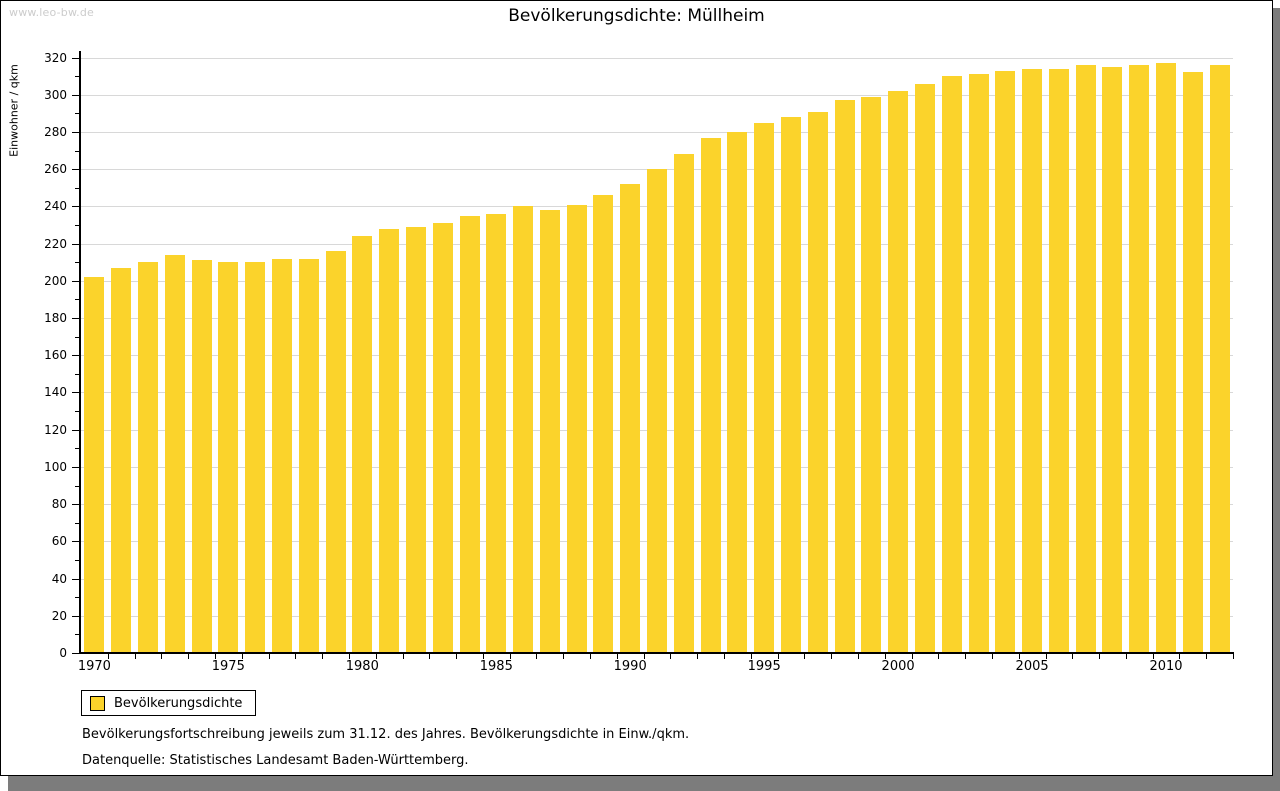 The height and width of the screenshot is (791, 1280). Describe the element at coordinates (55, 355) in the screenshot. I see `y-tick-label: 160` at that location.